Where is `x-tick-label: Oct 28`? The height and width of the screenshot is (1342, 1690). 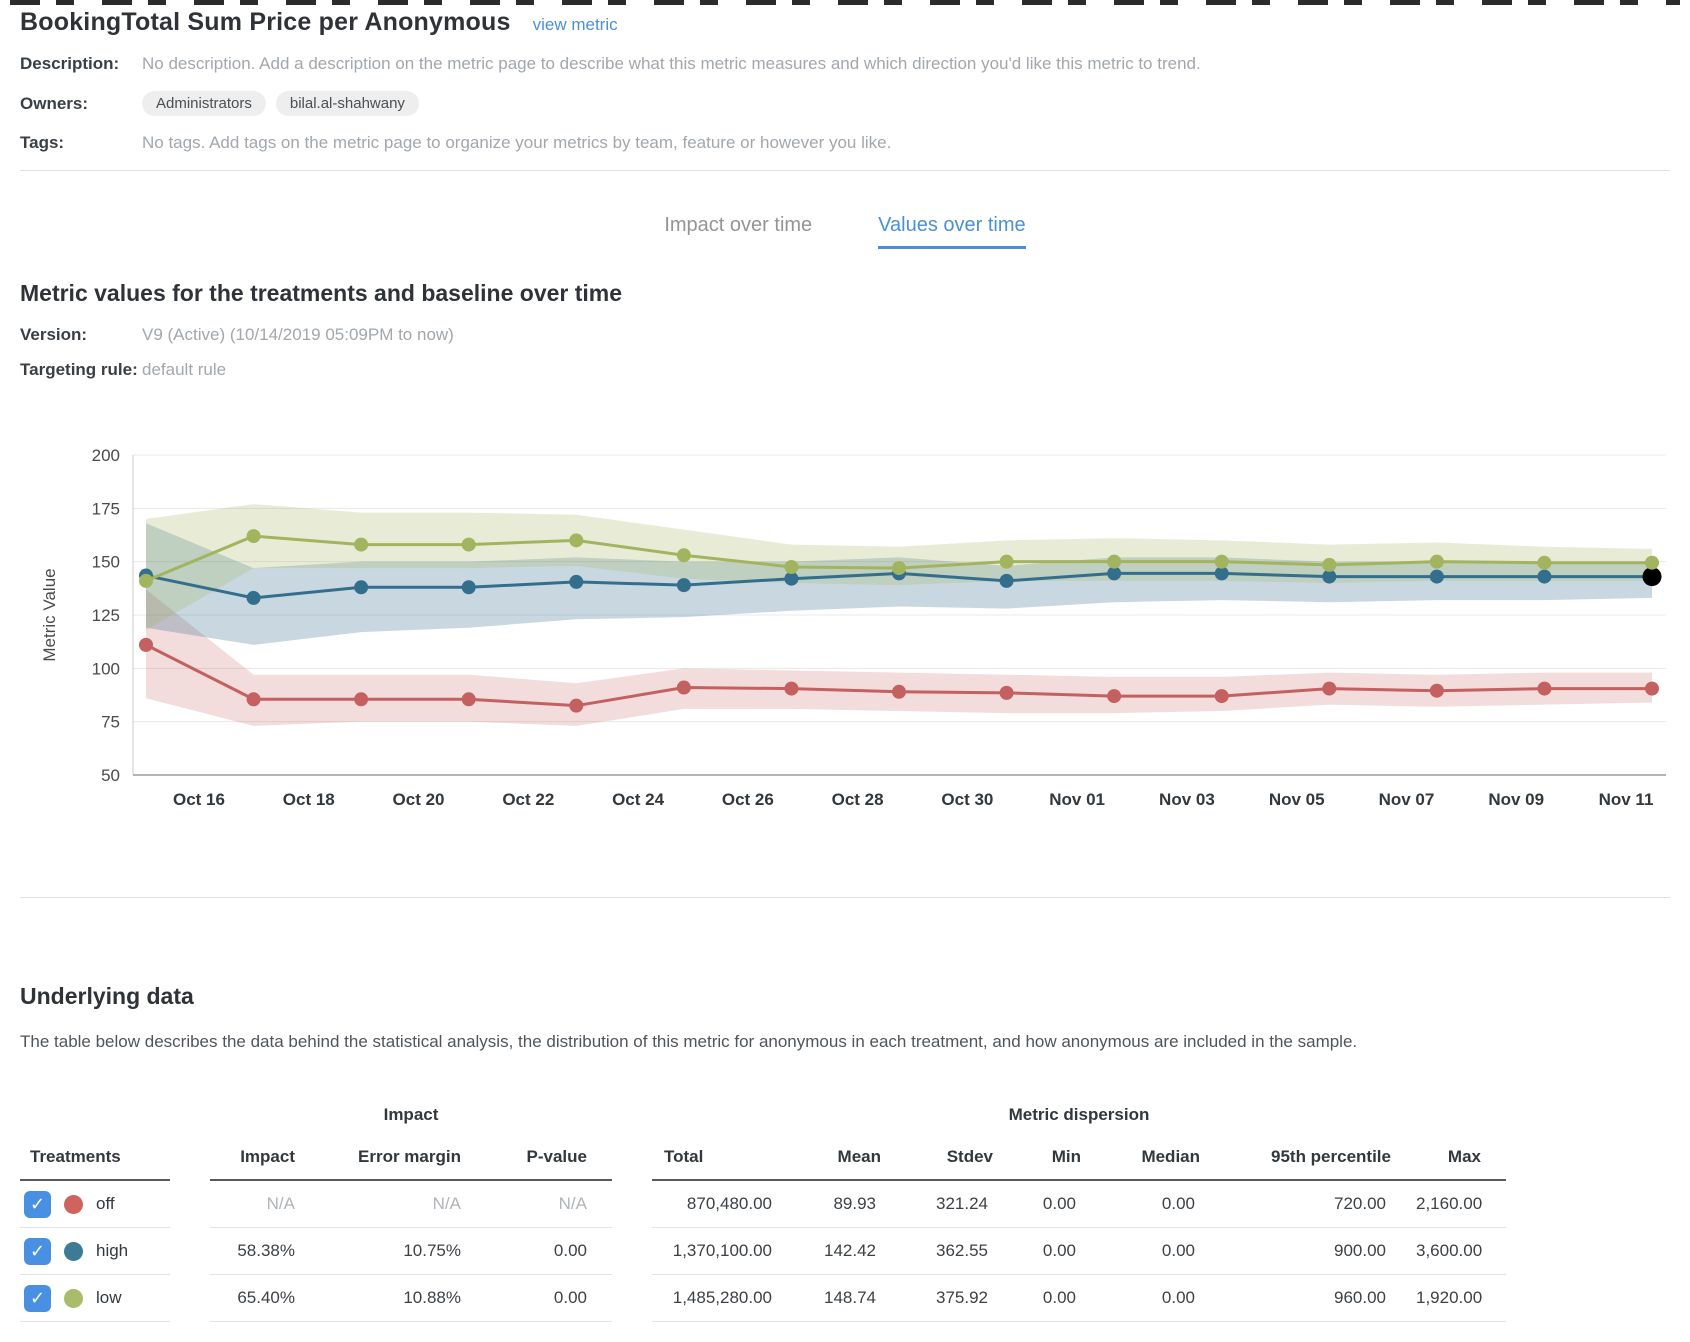
x-tick-label: Oct 28 is located at coordinates (858, 799).